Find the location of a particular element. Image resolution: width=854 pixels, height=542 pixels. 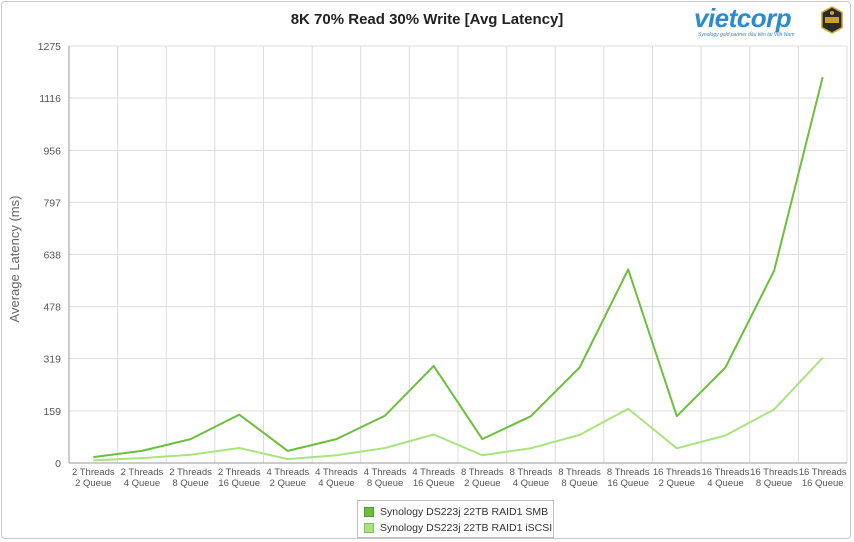

y-tick-label: 319 is located at coordinates (52, 360).